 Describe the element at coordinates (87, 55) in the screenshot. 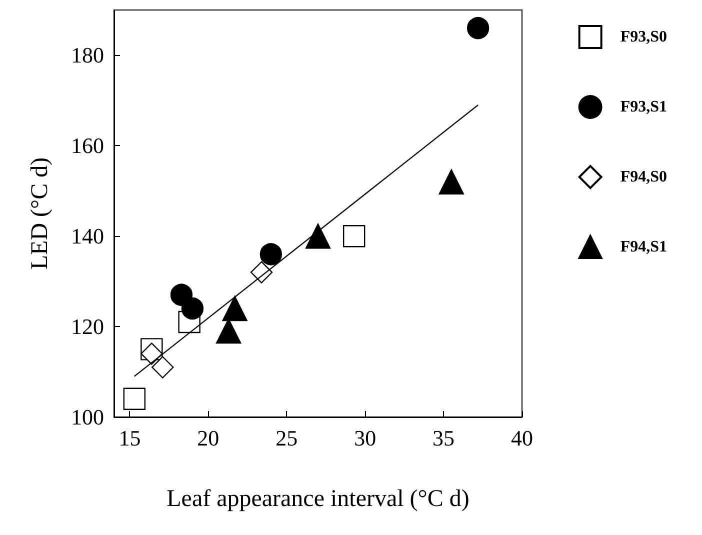

I see `y-tick-label: 180` at that location.